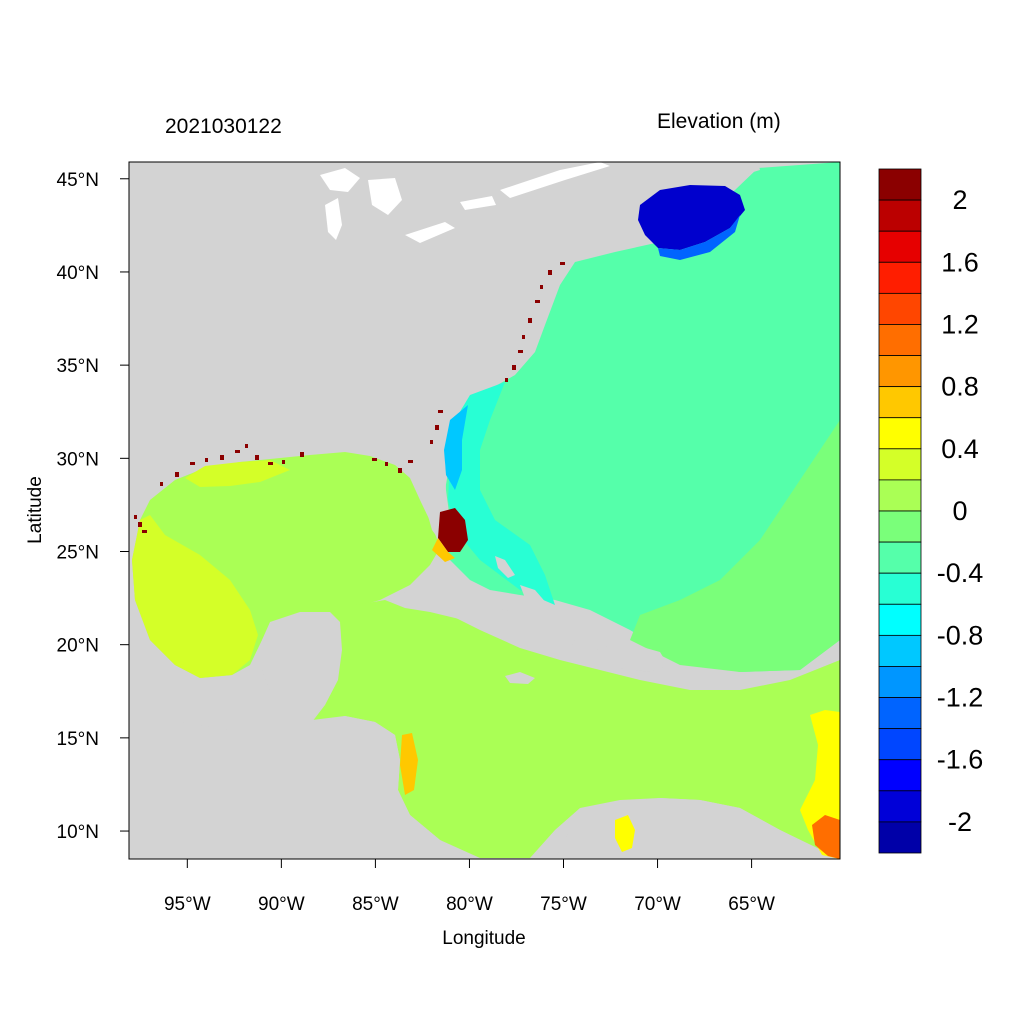 The width and height of the screenshot is (1024, 1024). I want to click on colorbar-label: -1.2, so click(960, 698).